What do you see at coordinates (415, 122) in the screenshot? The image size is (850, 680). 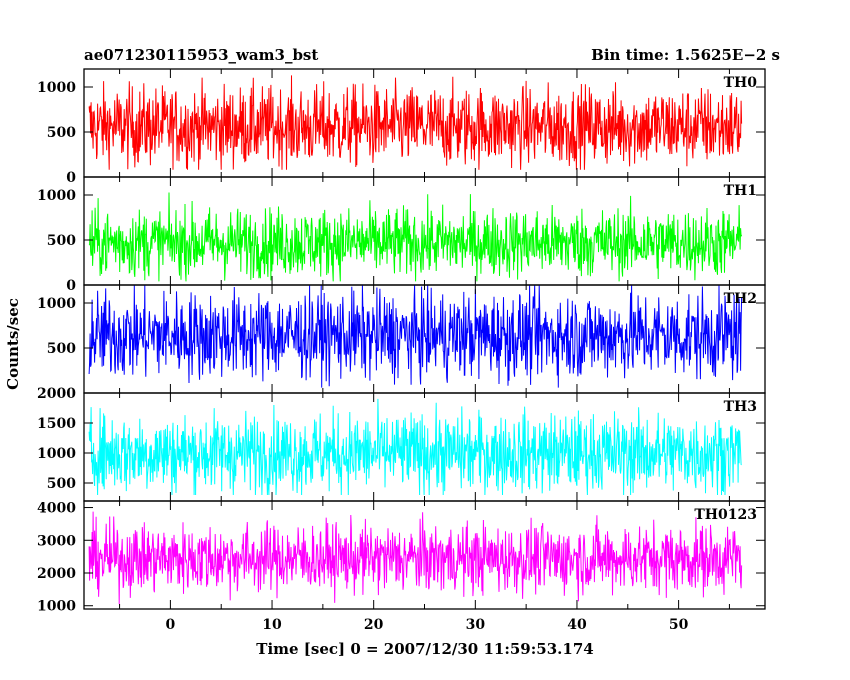 I see `series-th0` at bounding box center [415, 122].